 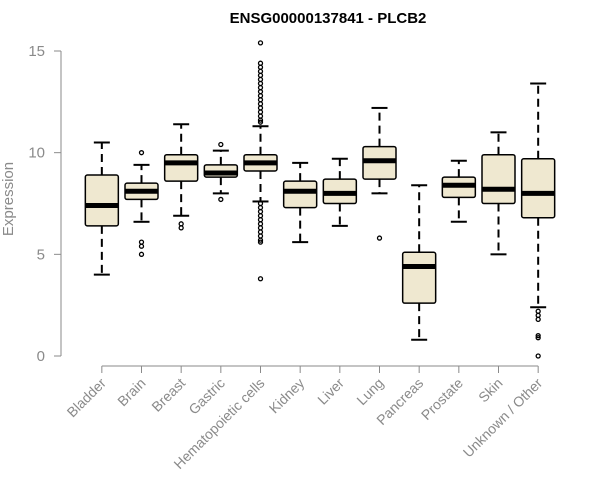 What do you see at coordinates (379, 173) in the screenshot?
I see `box-lung` at bounding box center [379, 173].